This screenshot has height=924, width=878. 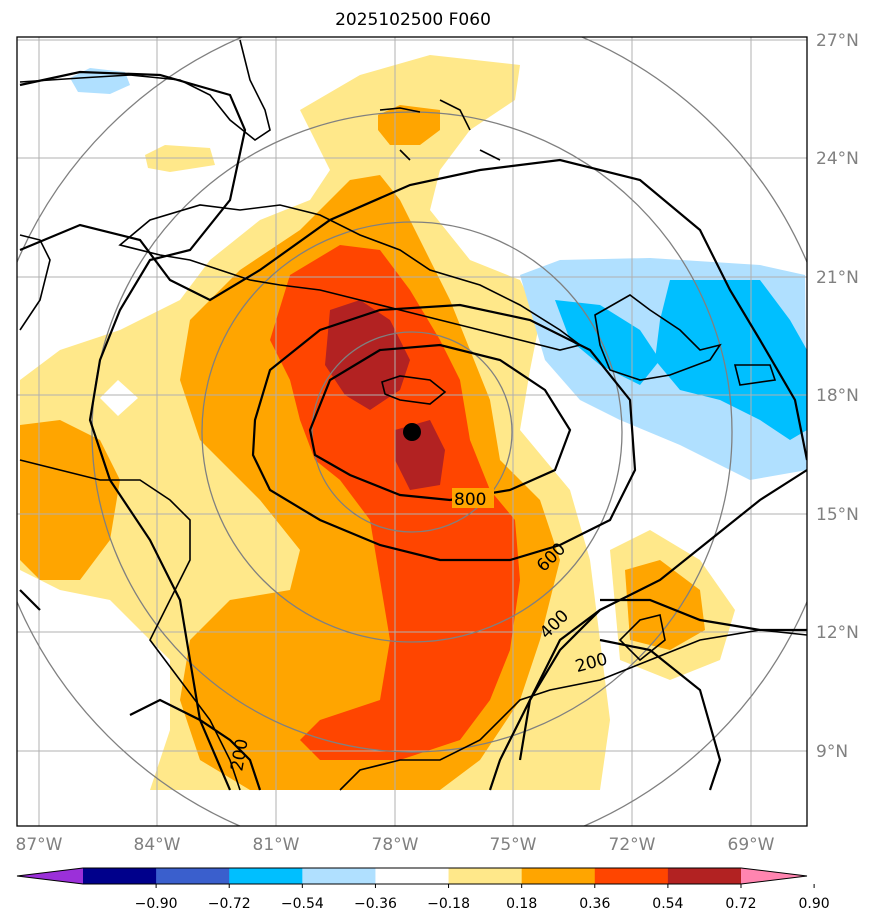 I want to click on shade-white-pocket, so click(x=119, y=398).